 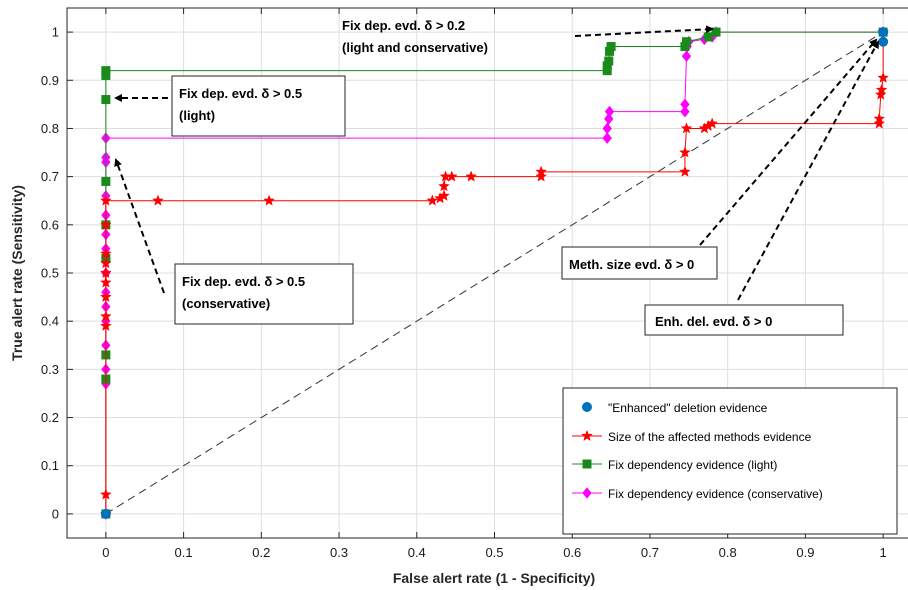 I want to click on y-axis-label: True alert rate (Sensitivity), so click(x=17, y=273).